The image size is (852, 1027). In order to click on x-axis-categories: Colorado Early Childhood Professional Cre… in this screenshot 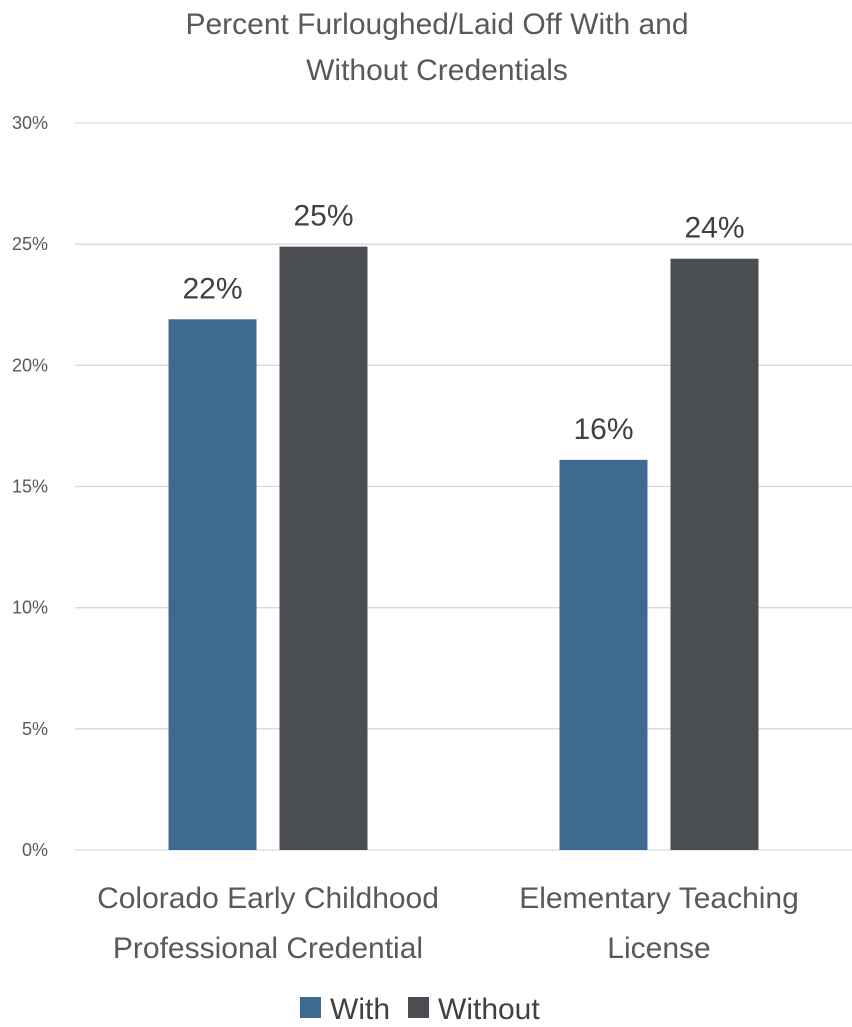, I will do `click(448, 923)`.